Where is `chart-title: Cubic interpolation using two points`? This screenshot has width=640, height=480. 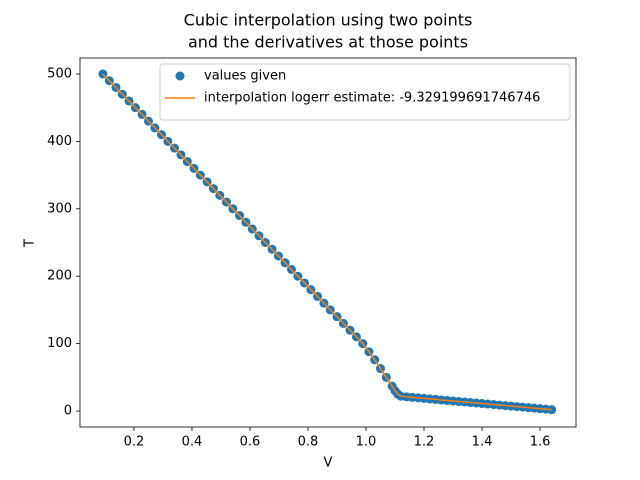 chart-title: Cubic interpolation using two points is located at coordinates (328, 20).